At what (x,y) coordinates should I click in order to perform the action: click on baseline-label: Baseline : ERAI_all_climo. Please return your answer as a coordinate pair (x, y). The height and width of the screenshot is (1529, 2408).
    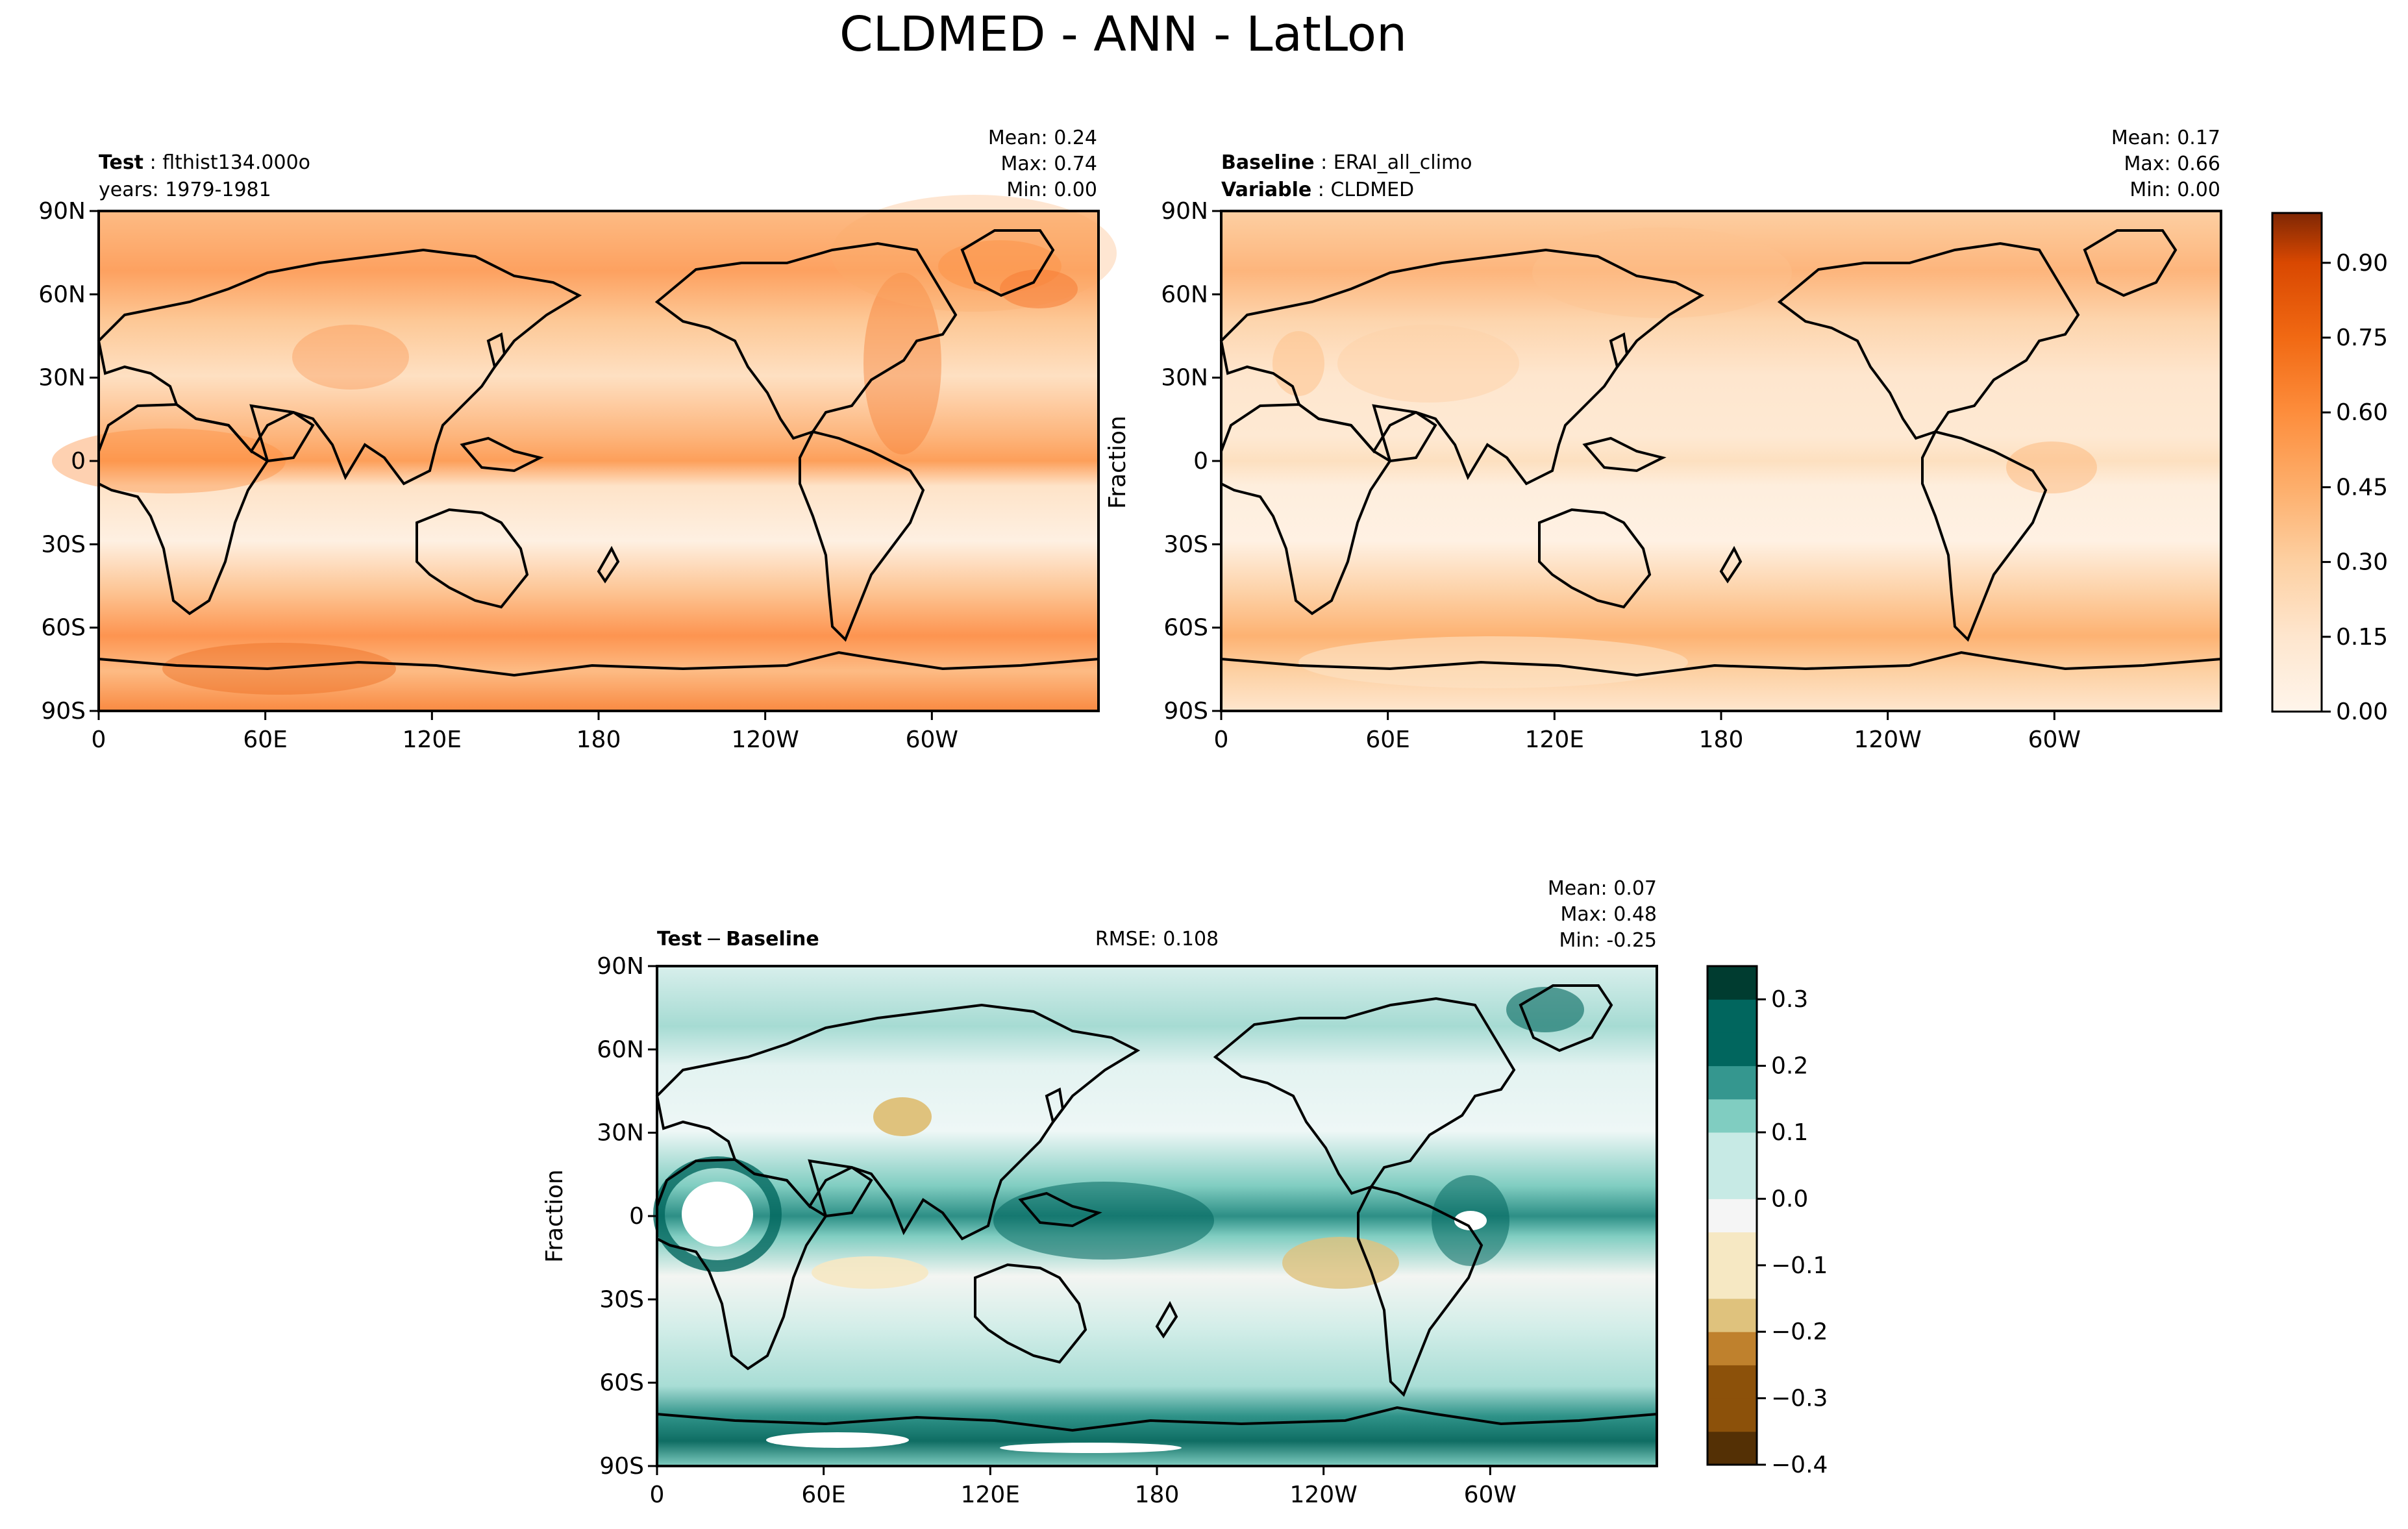
    Looking at the image, I should click on (1346, 162).